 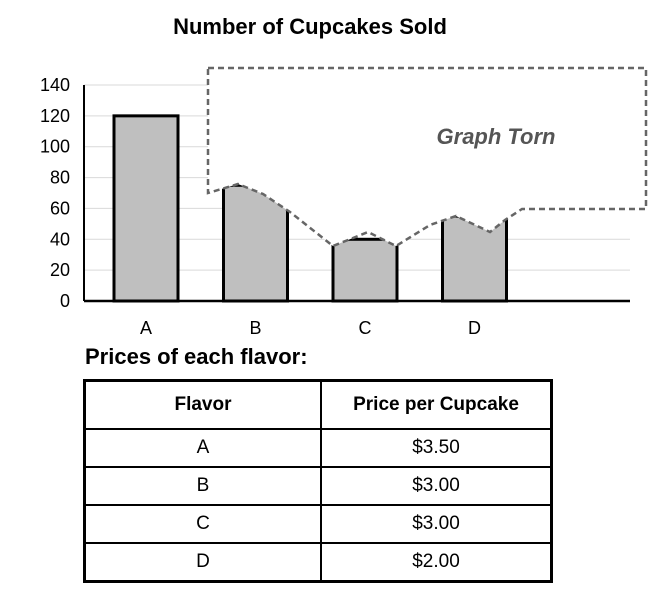 I want to click on y-tick-label: 60, so click(x=60, y=208).